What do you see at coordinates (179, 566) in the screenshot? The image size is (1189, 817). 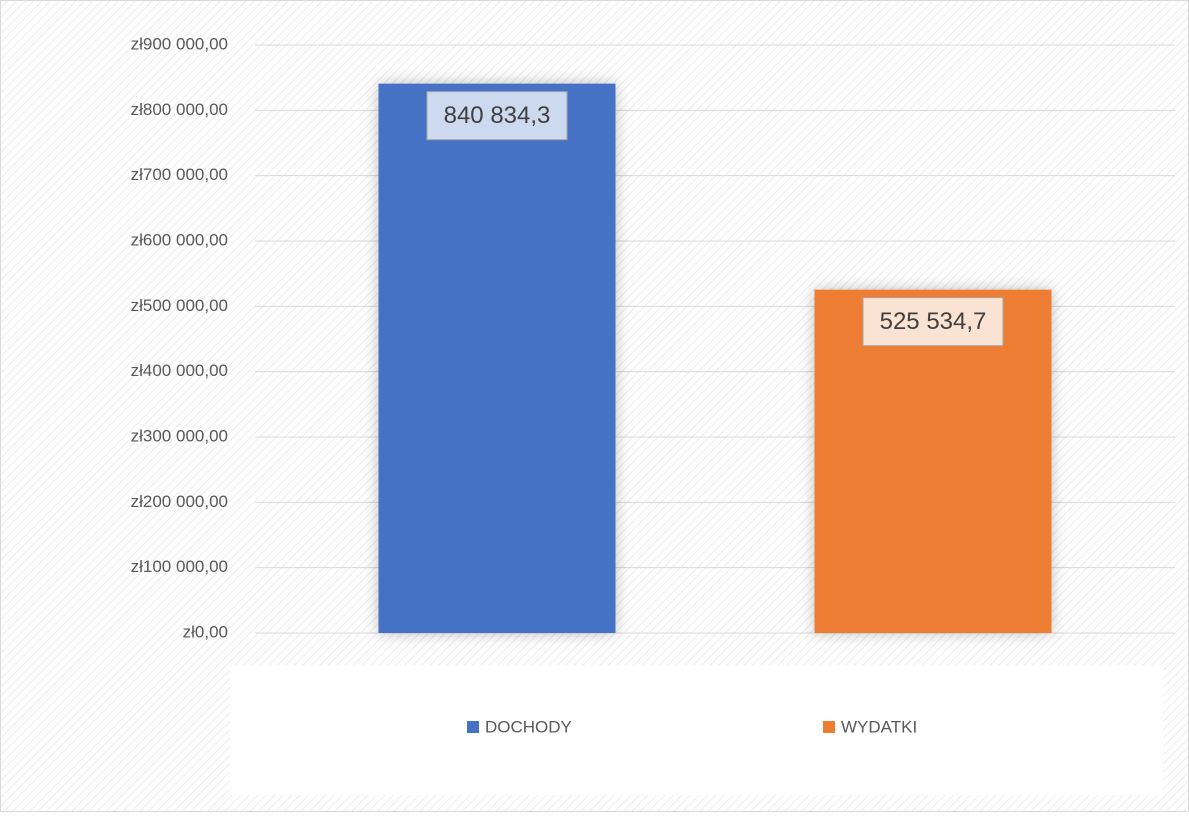 I see `y-tick-label: zł100 000,00` at bounding box center [179, 566].